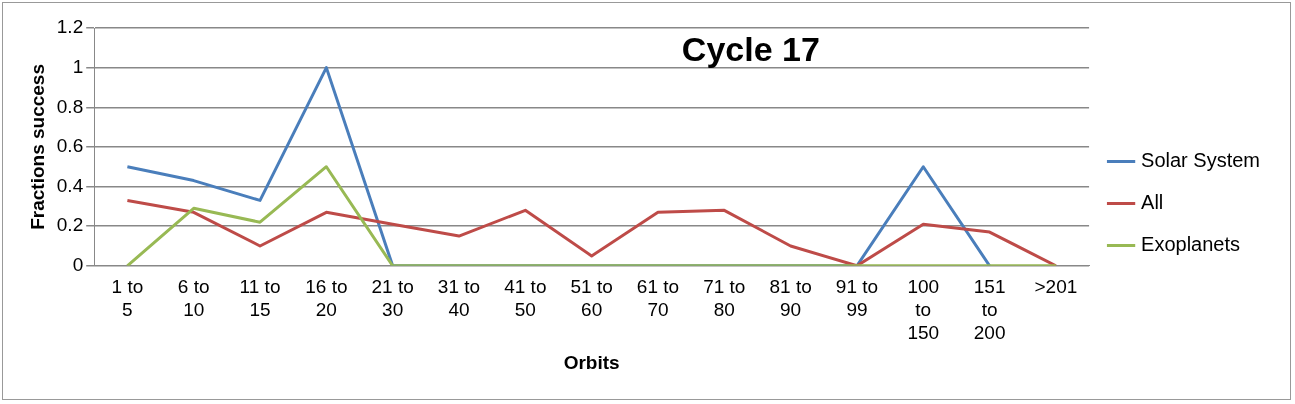 Image resolution: width=1295 pixels, height=404 pixels. I want to click on x-tick-label: >201, so click(1056, 287).